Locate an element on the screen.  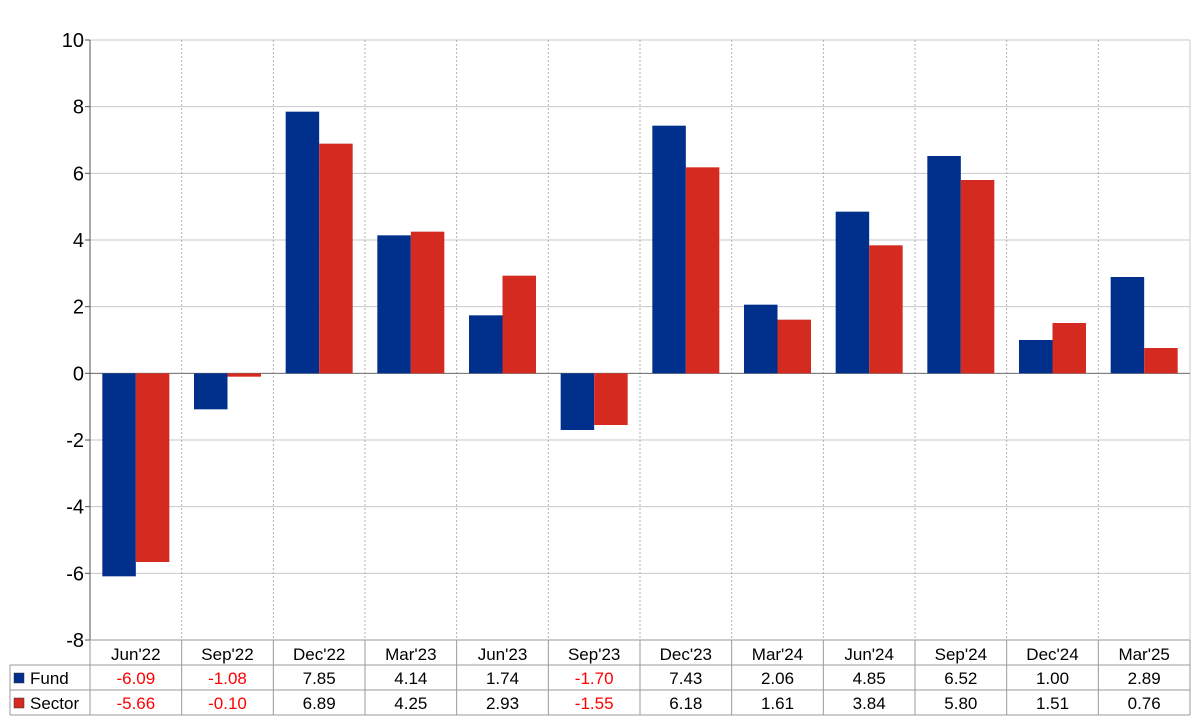
legend-label-sector: Sector is located at coordinates (54, 703).